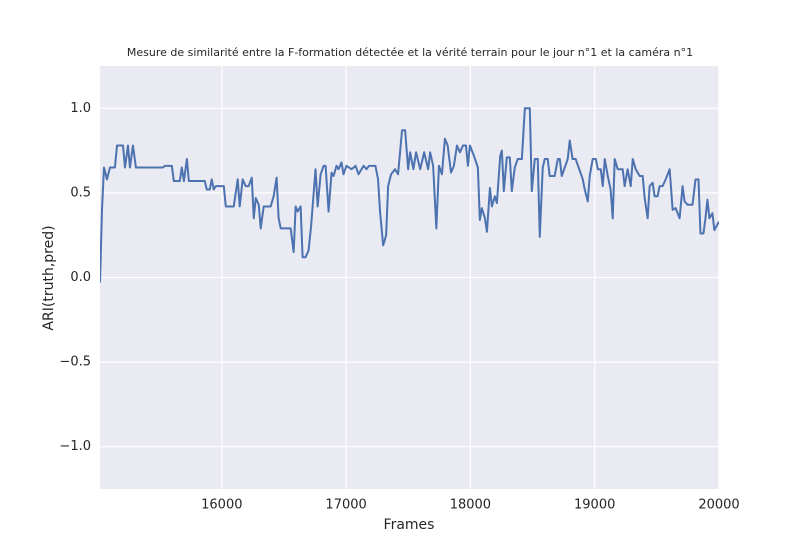 This screenshot has height=550, width=800. Describe the element at coordinates (75, 362) in the screenshot. I see `y-tick-label: −0.5` at that location.